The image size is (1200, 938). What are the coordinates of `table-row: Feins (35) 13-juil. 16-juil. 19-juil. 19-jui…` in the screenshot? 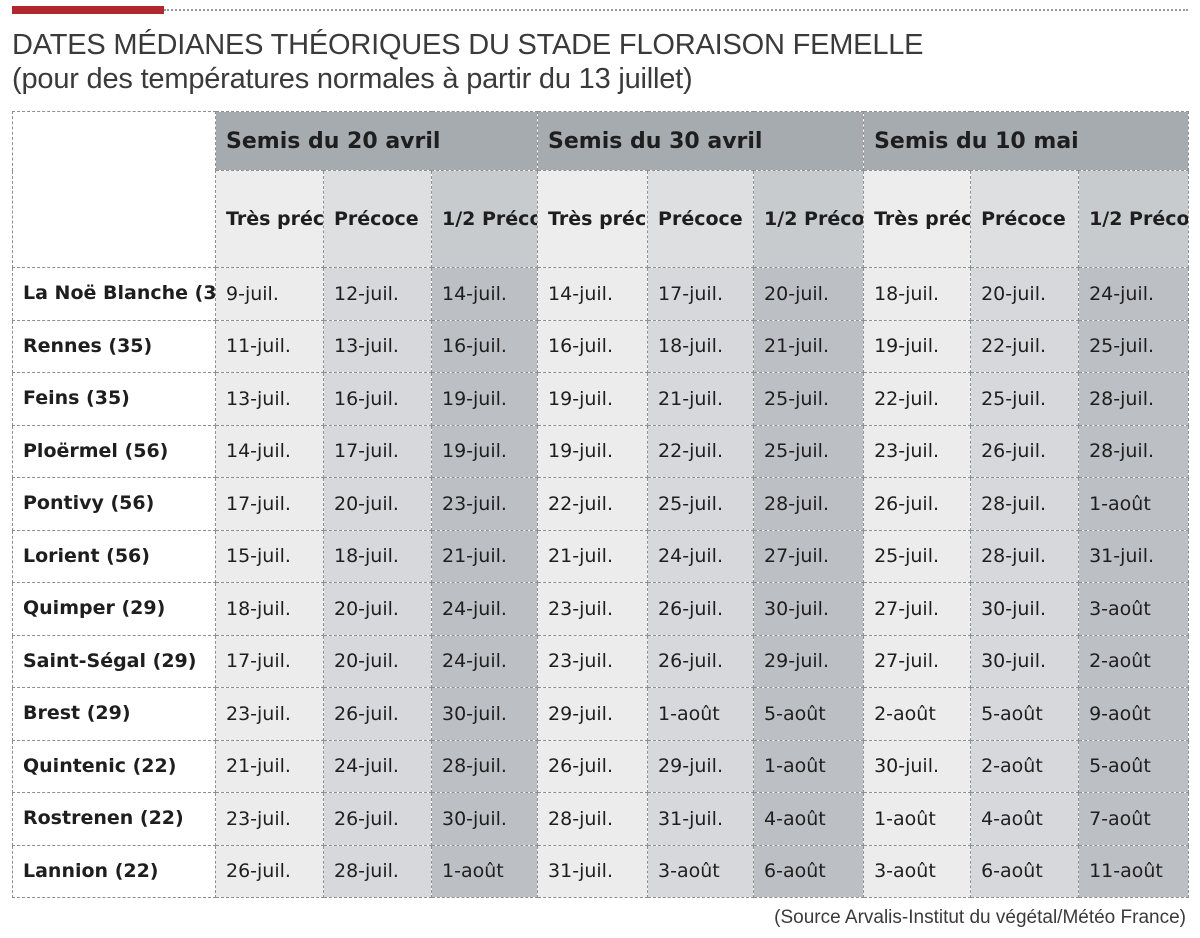 It's located at (601, 399).